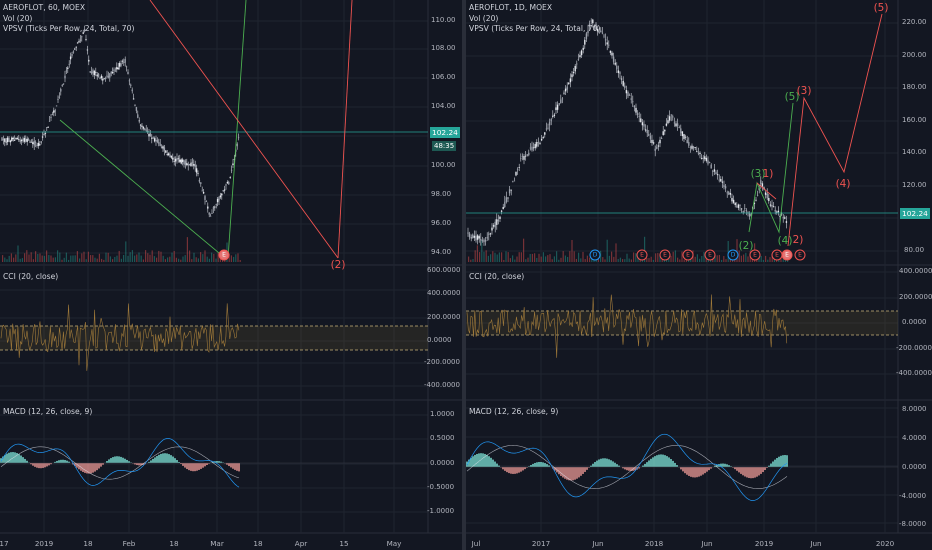 This screenshot has height=550, width=932. Describe the element at coordinates (511, 7) in the screenshot. I see `right-symbol-label: AEROFLOT, 1D, MOEX` at that location.